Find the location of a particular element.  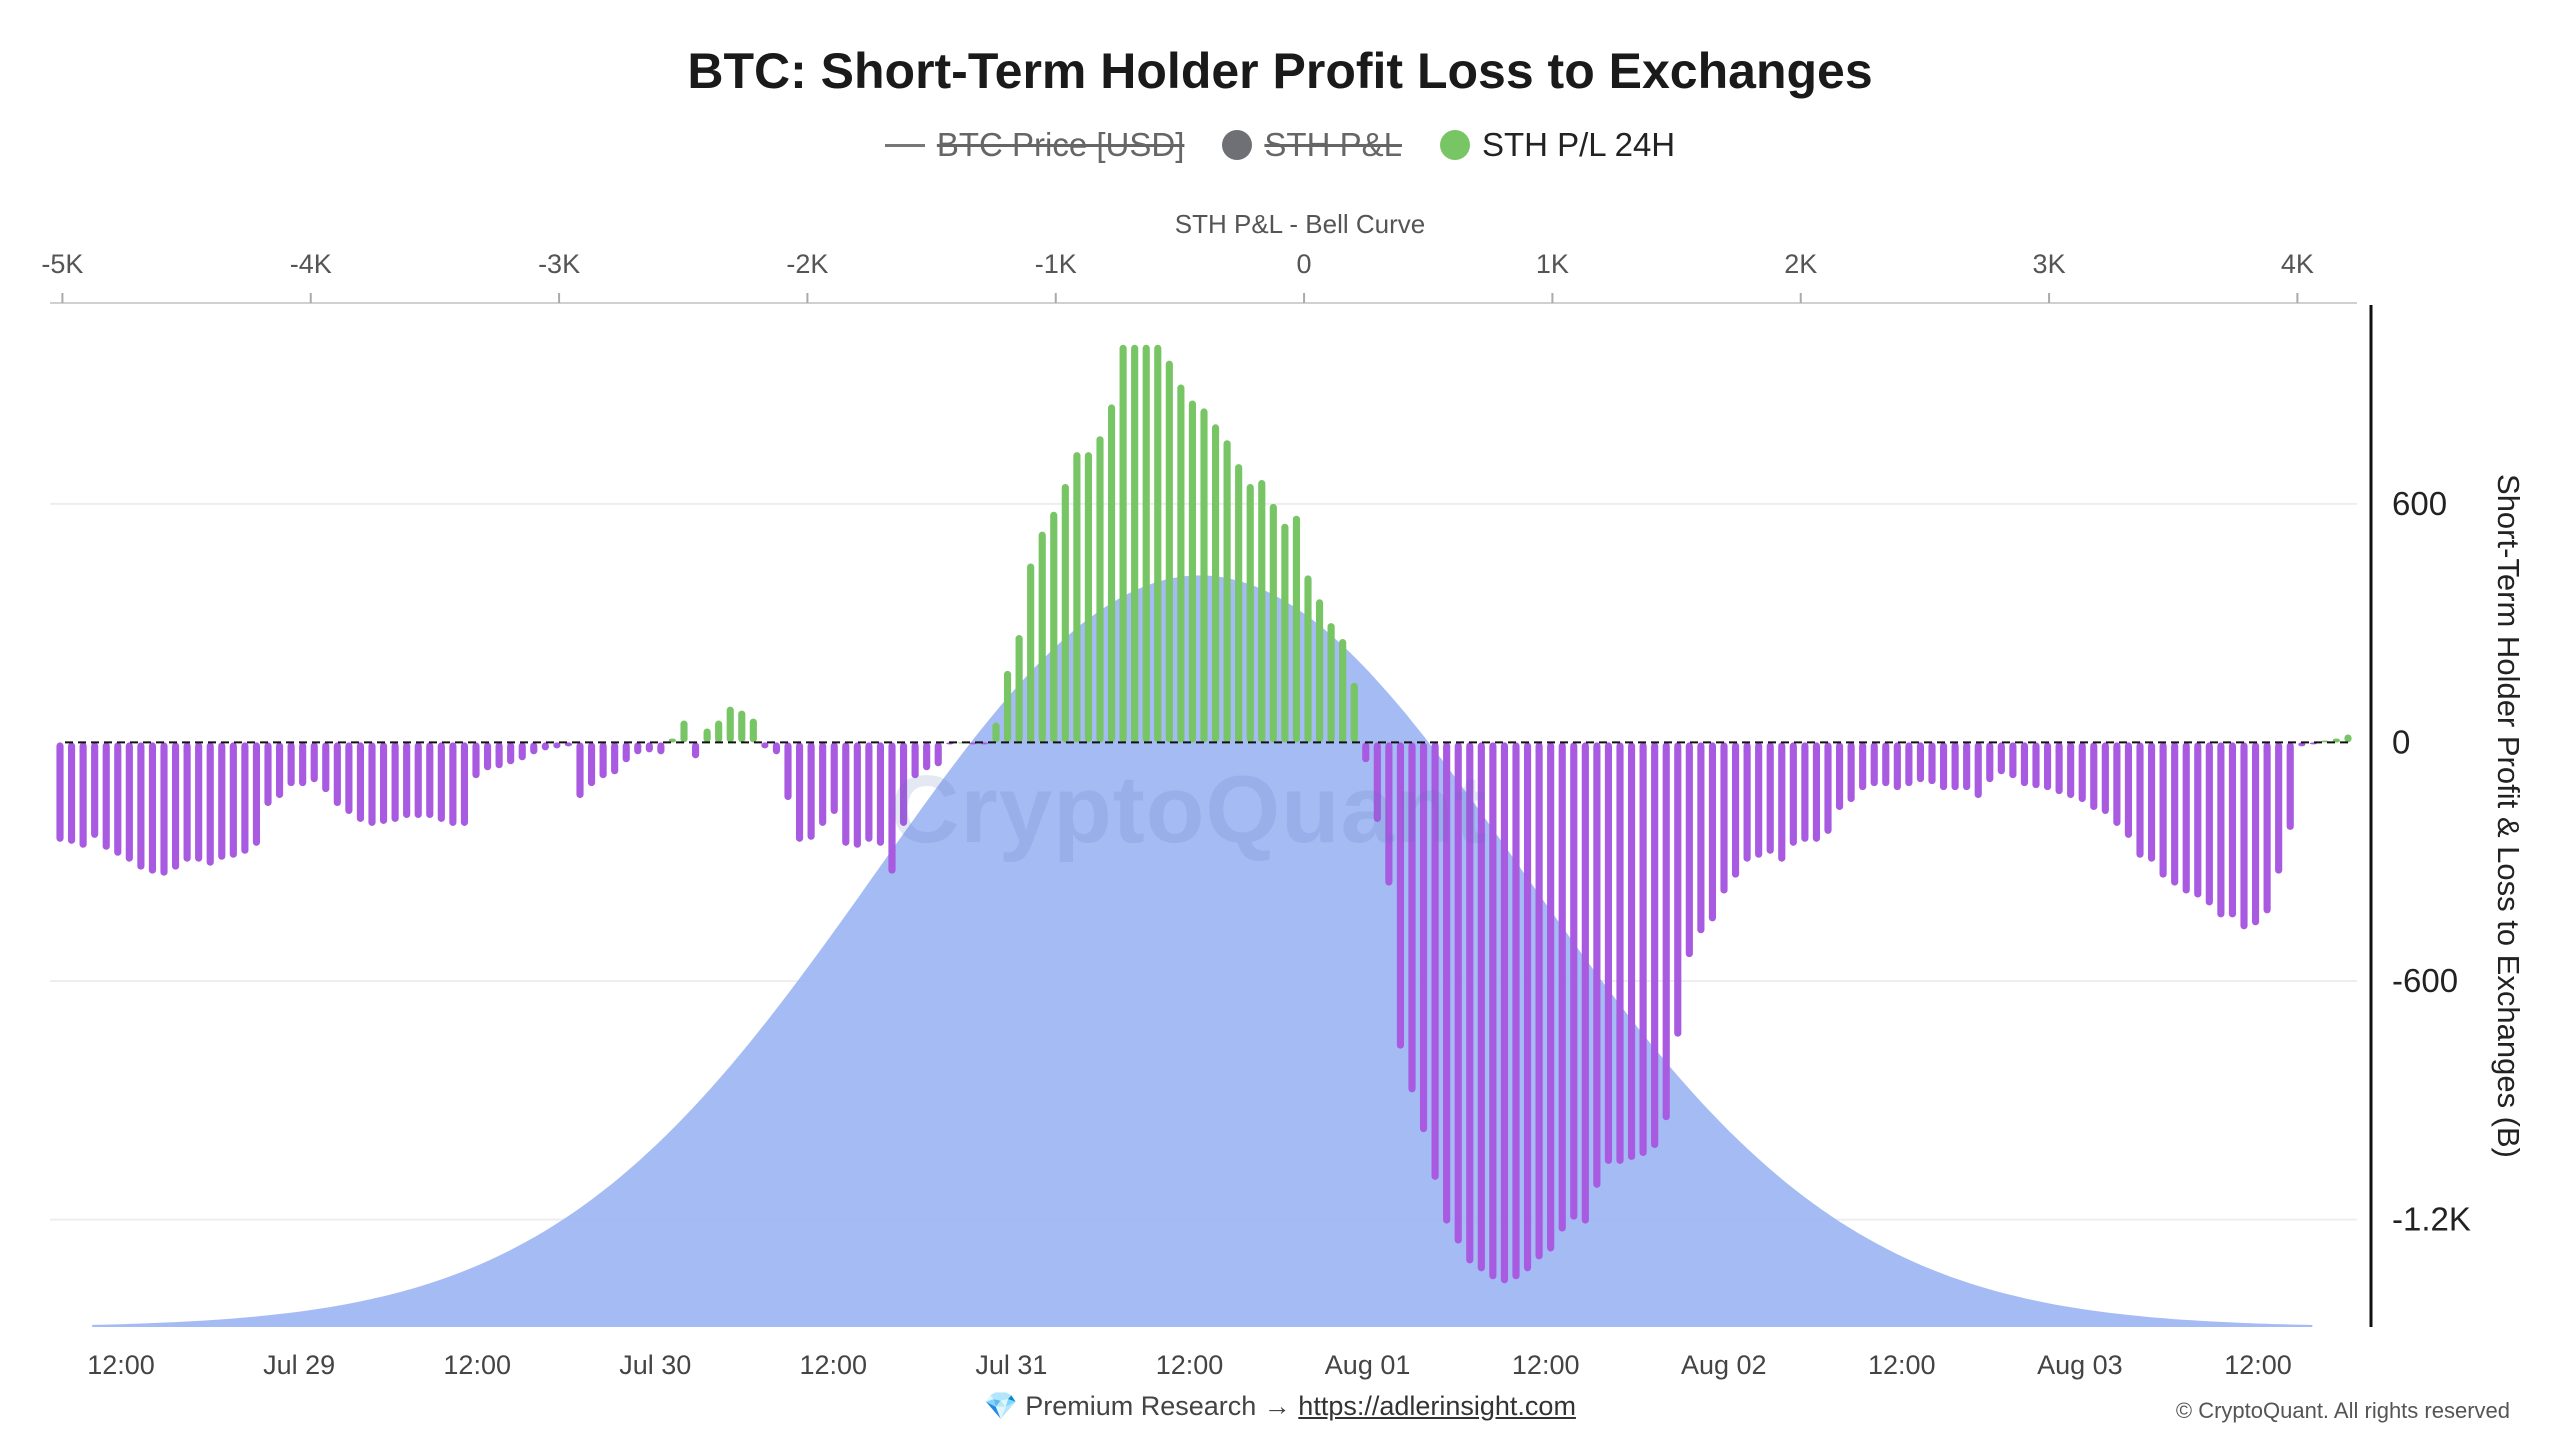

top-axis-tick-label: -5K is located at coordinates (62, 264).